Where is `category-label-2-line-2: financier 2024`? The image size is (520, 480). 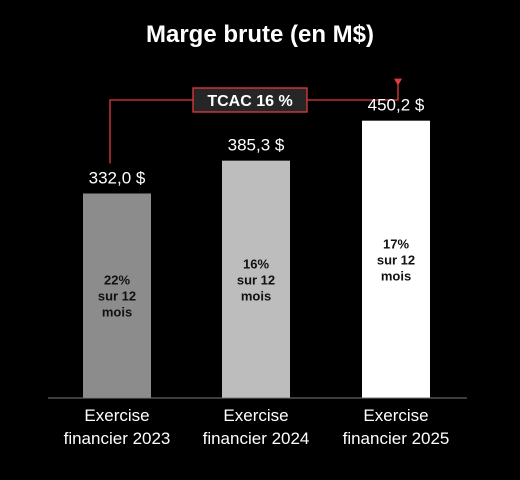 category-label-2-line-2: financier 2024 is located at coordinates (256, 438).